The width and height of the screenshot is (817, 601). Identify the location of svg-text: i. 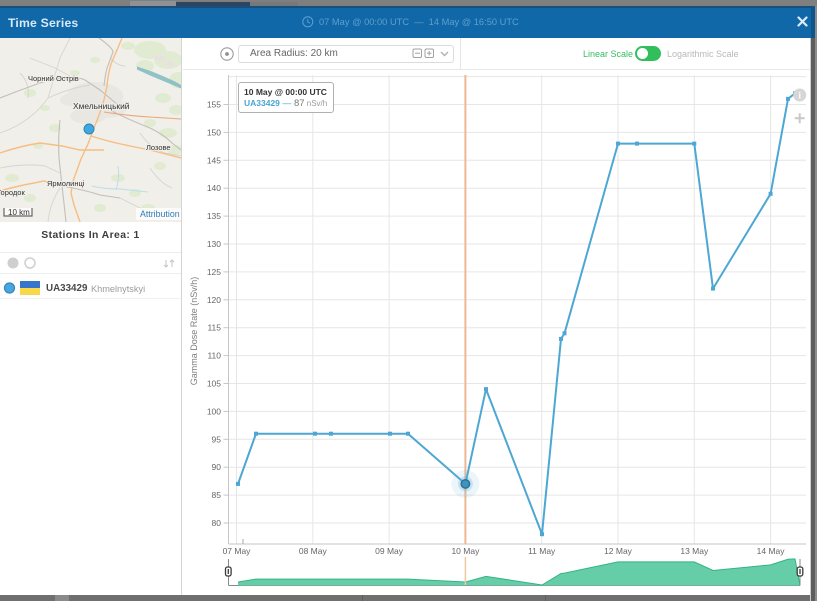
(799, 96).